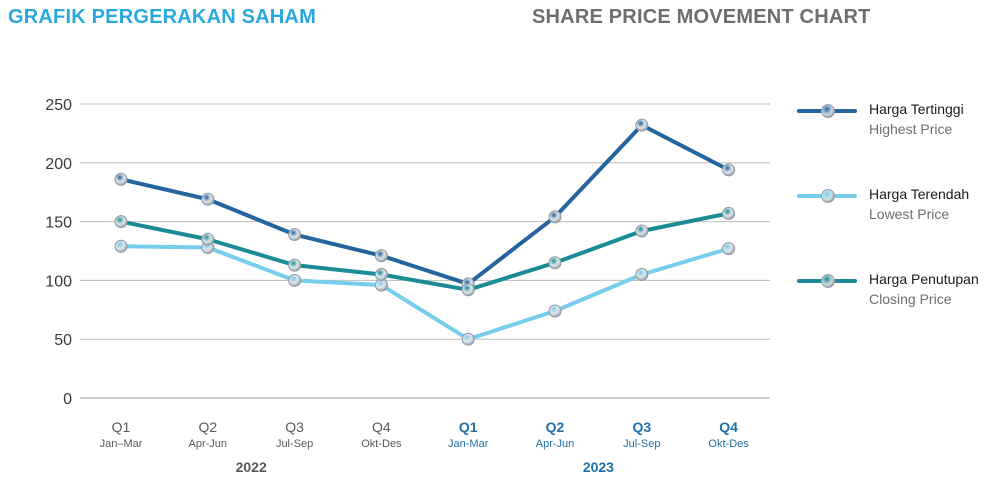 The width and height of the screenshot is (1000, 496). Describe the element at coordinates (924, 279) in the screenshot. I see `legend-label: Harga Penutupan` at that location.